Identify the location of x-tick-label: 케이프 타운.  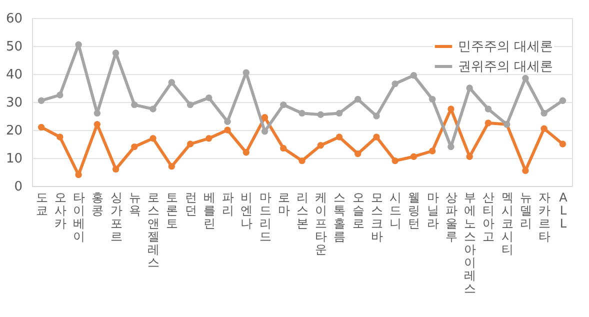
(321, 223).